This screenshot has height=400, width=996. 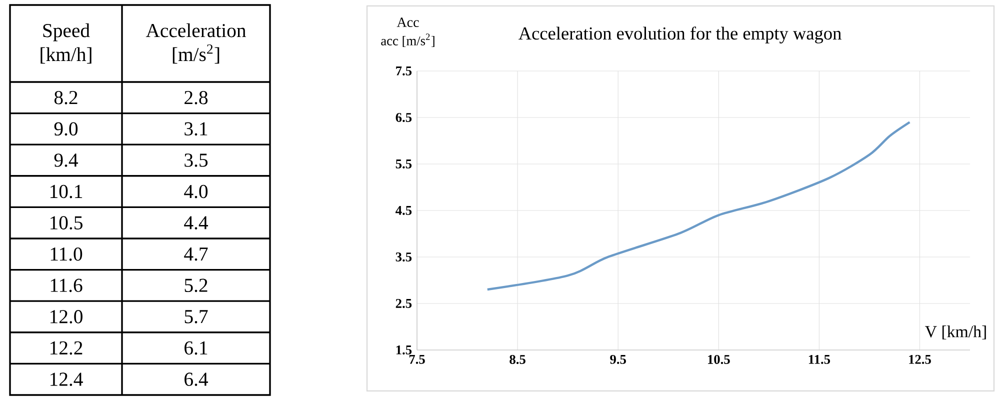 I want to click on category-label: 12.2, so click(x=66, y=348).